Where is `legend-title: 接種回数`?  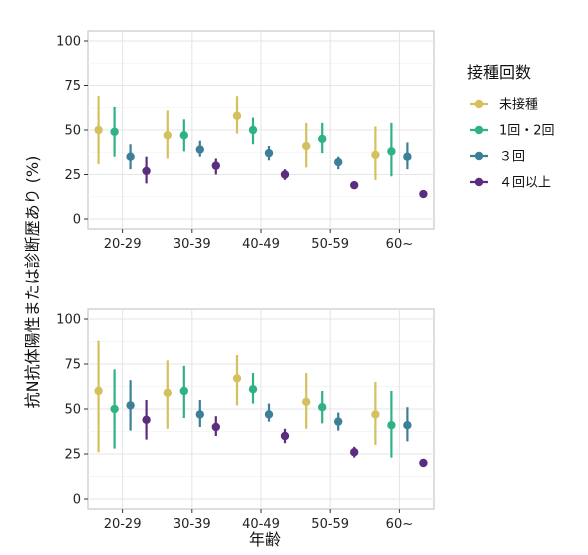 legend-title: 接種回数 is located at coordinates (499, 72).